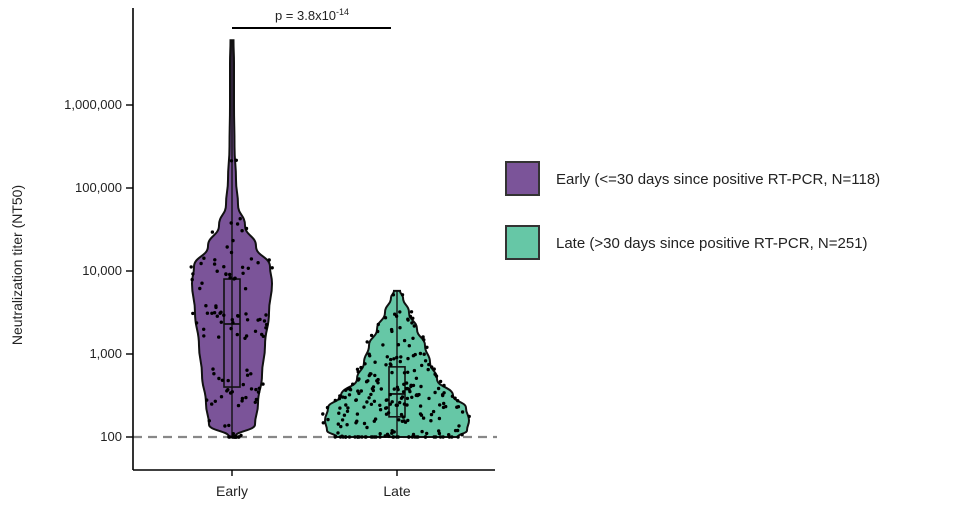 This screenshot has height=508, width=970. What do you see at coordinates (105, 353) in the screenshot?
I see `y-tick-label: 1,000` at bounding box center [105, 353].